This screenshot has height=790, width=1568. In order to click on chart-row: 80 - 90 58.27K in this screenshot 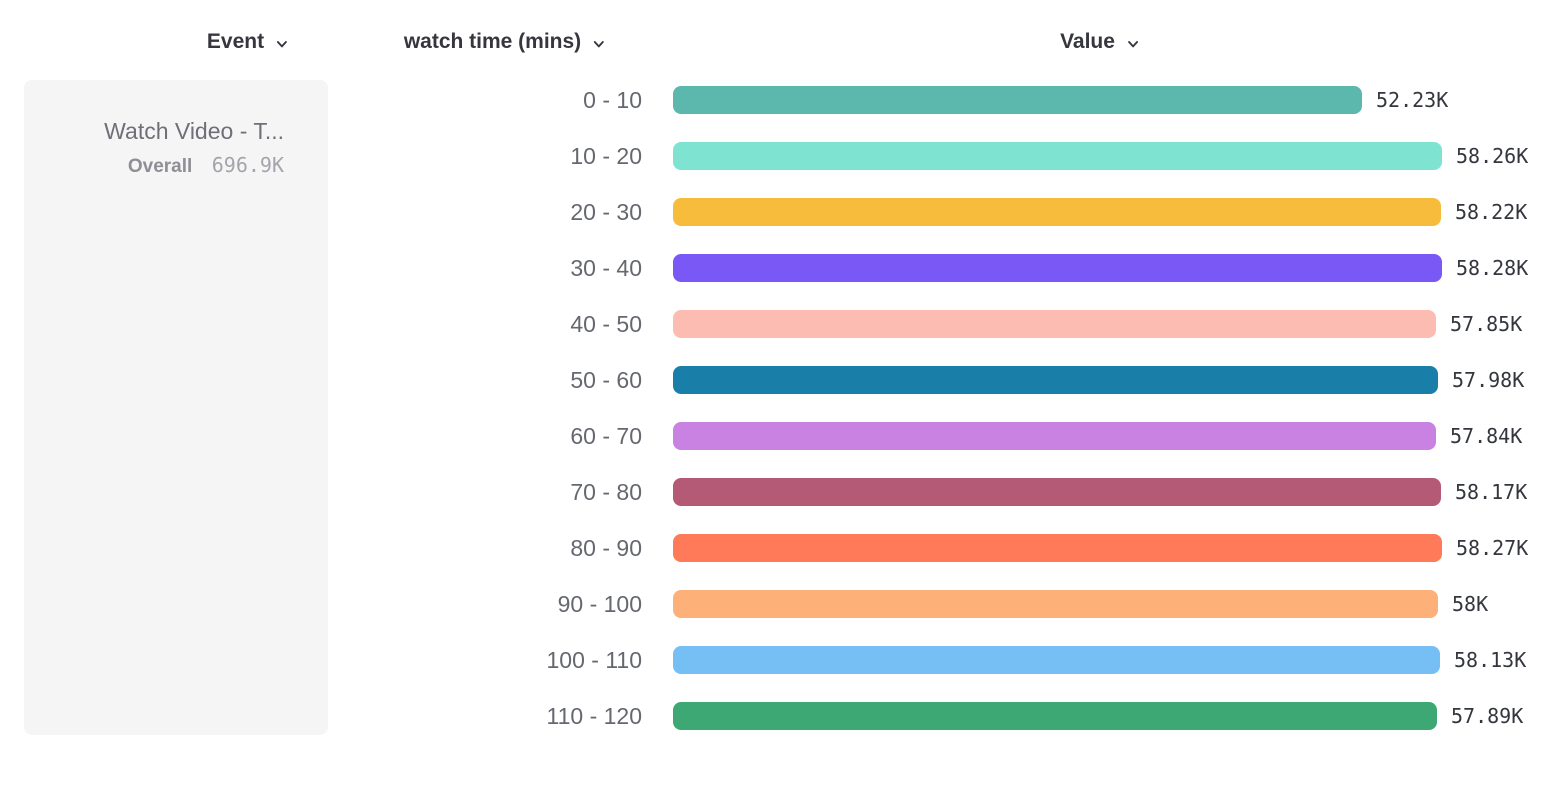, I will do `click(784, 548)`.